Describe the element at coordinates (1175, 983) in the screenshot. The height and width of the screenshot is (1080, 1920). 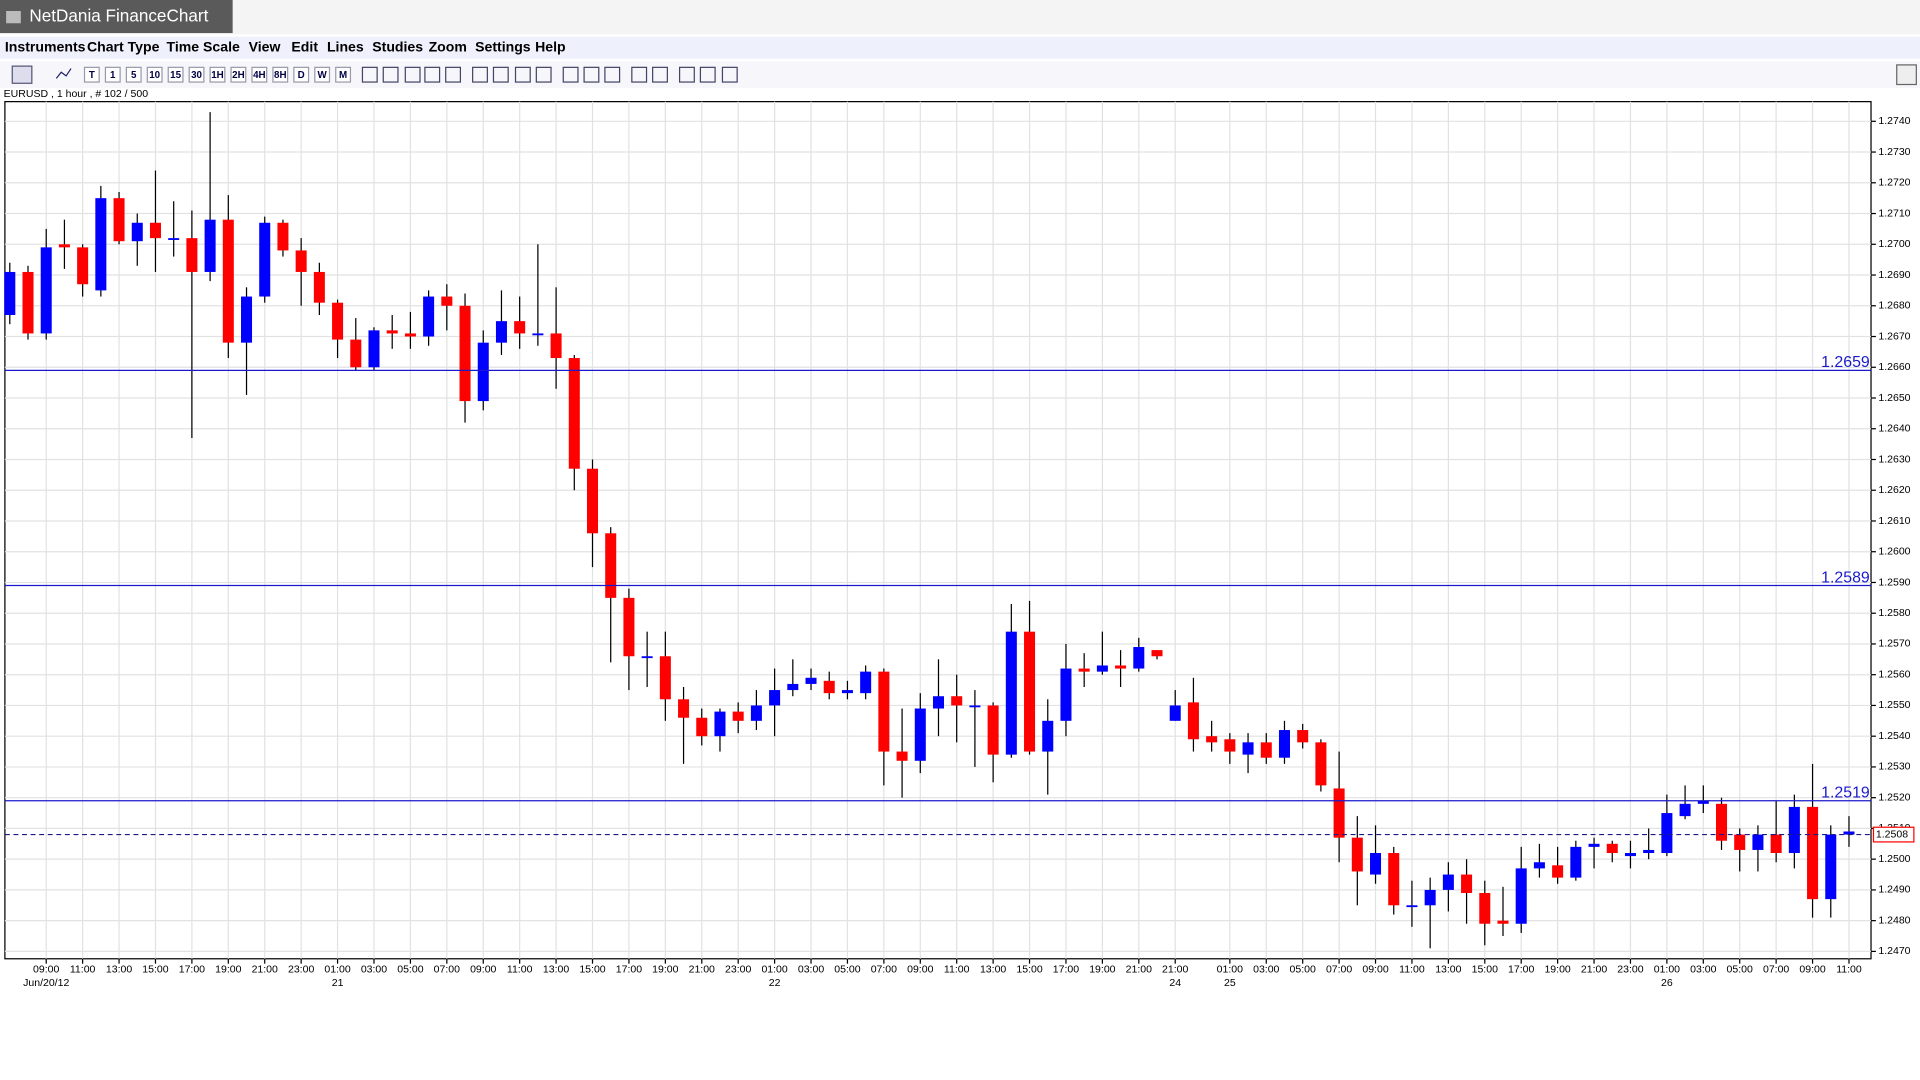
I see `x-date-label: 24` at that location.